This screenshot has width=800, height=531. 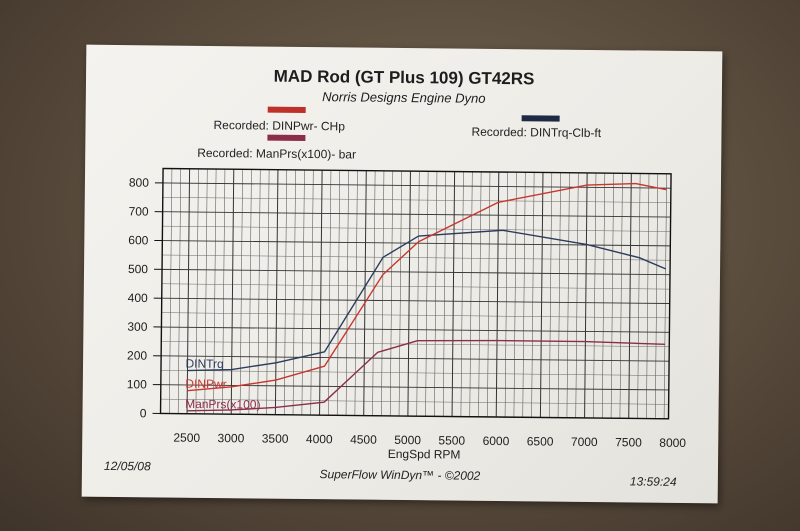 What do you see at coordinates (363, 439) in the screenshot?
I see `x-tick-label: 4500` at bounding box center [363, 439].